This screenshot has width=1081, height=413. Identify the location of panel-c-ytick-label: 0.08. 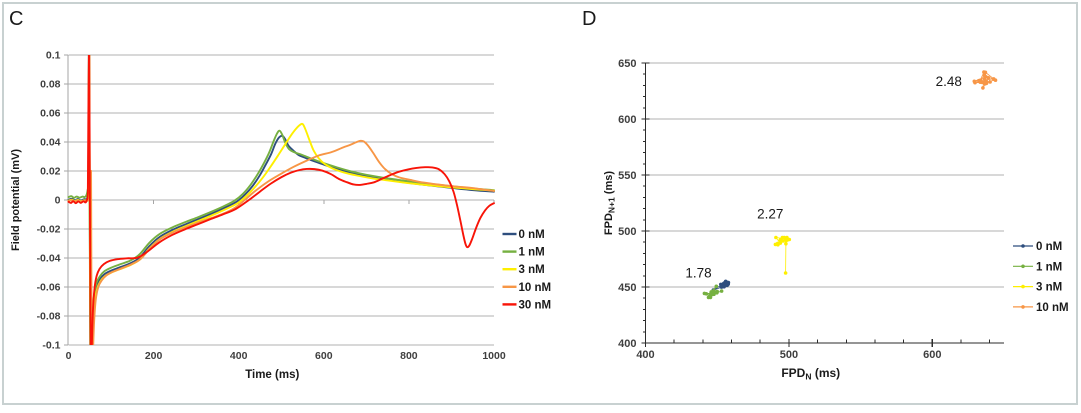
(50, 85).